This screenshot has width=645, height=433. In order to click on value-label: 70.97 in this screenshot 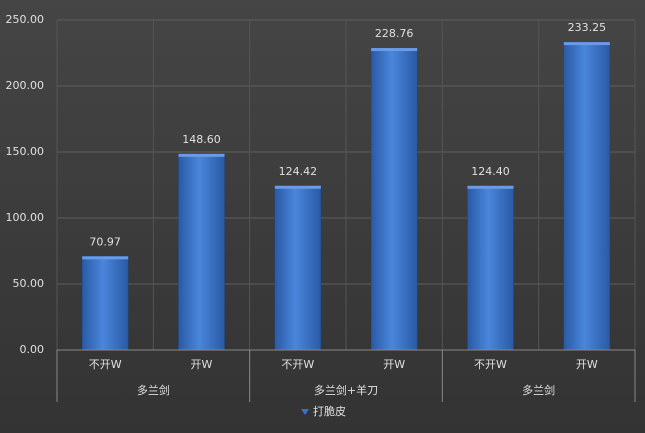, I will do `click(105, 241)`.